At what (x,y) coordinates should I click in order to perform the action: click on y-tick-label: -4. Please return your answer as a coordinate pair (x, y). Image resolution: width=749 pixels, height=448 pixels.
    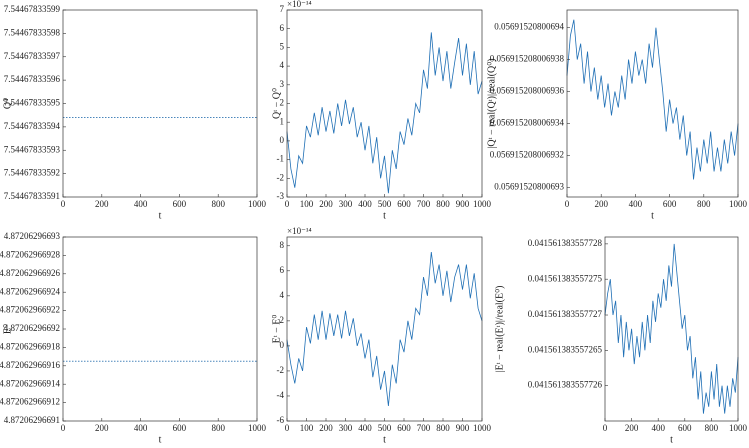
    Looking at the image, I should click on (281, 395).